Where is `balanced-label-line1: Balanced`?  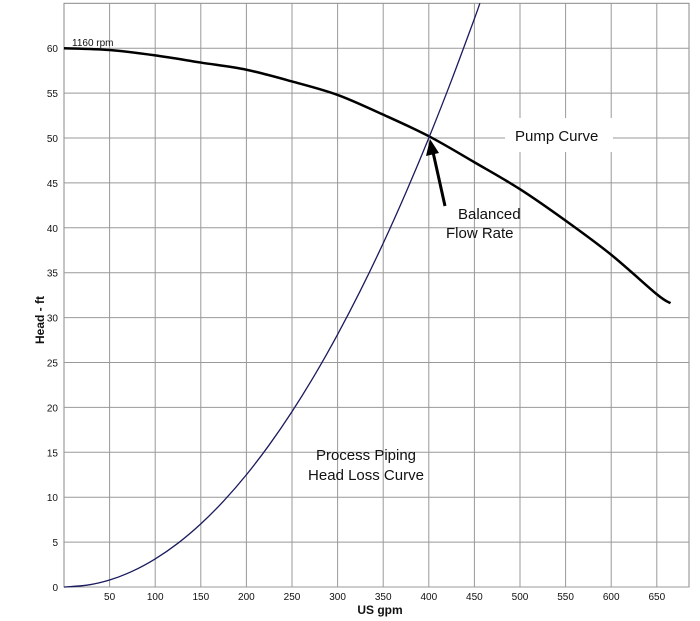 balanced-label-line1: Balanced is located at coordinates (489, 214).